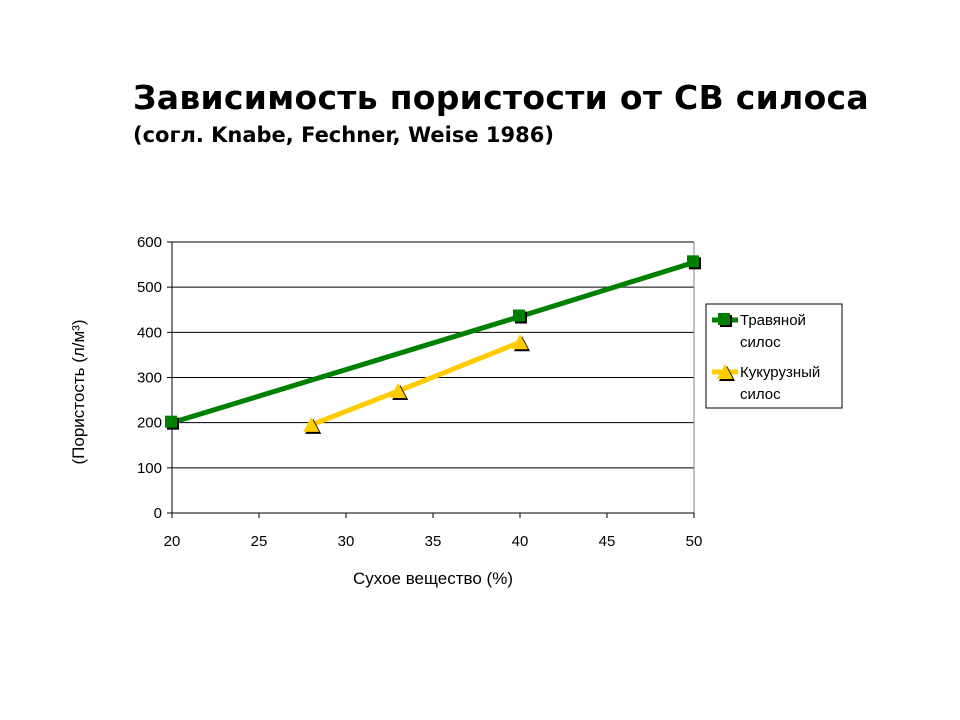 Image resolution: width=960 pixels, height=720 pixels. Describe the element at coordinates (158, 513) in the screenshot. I see `y-tick-label: 0` at that location.